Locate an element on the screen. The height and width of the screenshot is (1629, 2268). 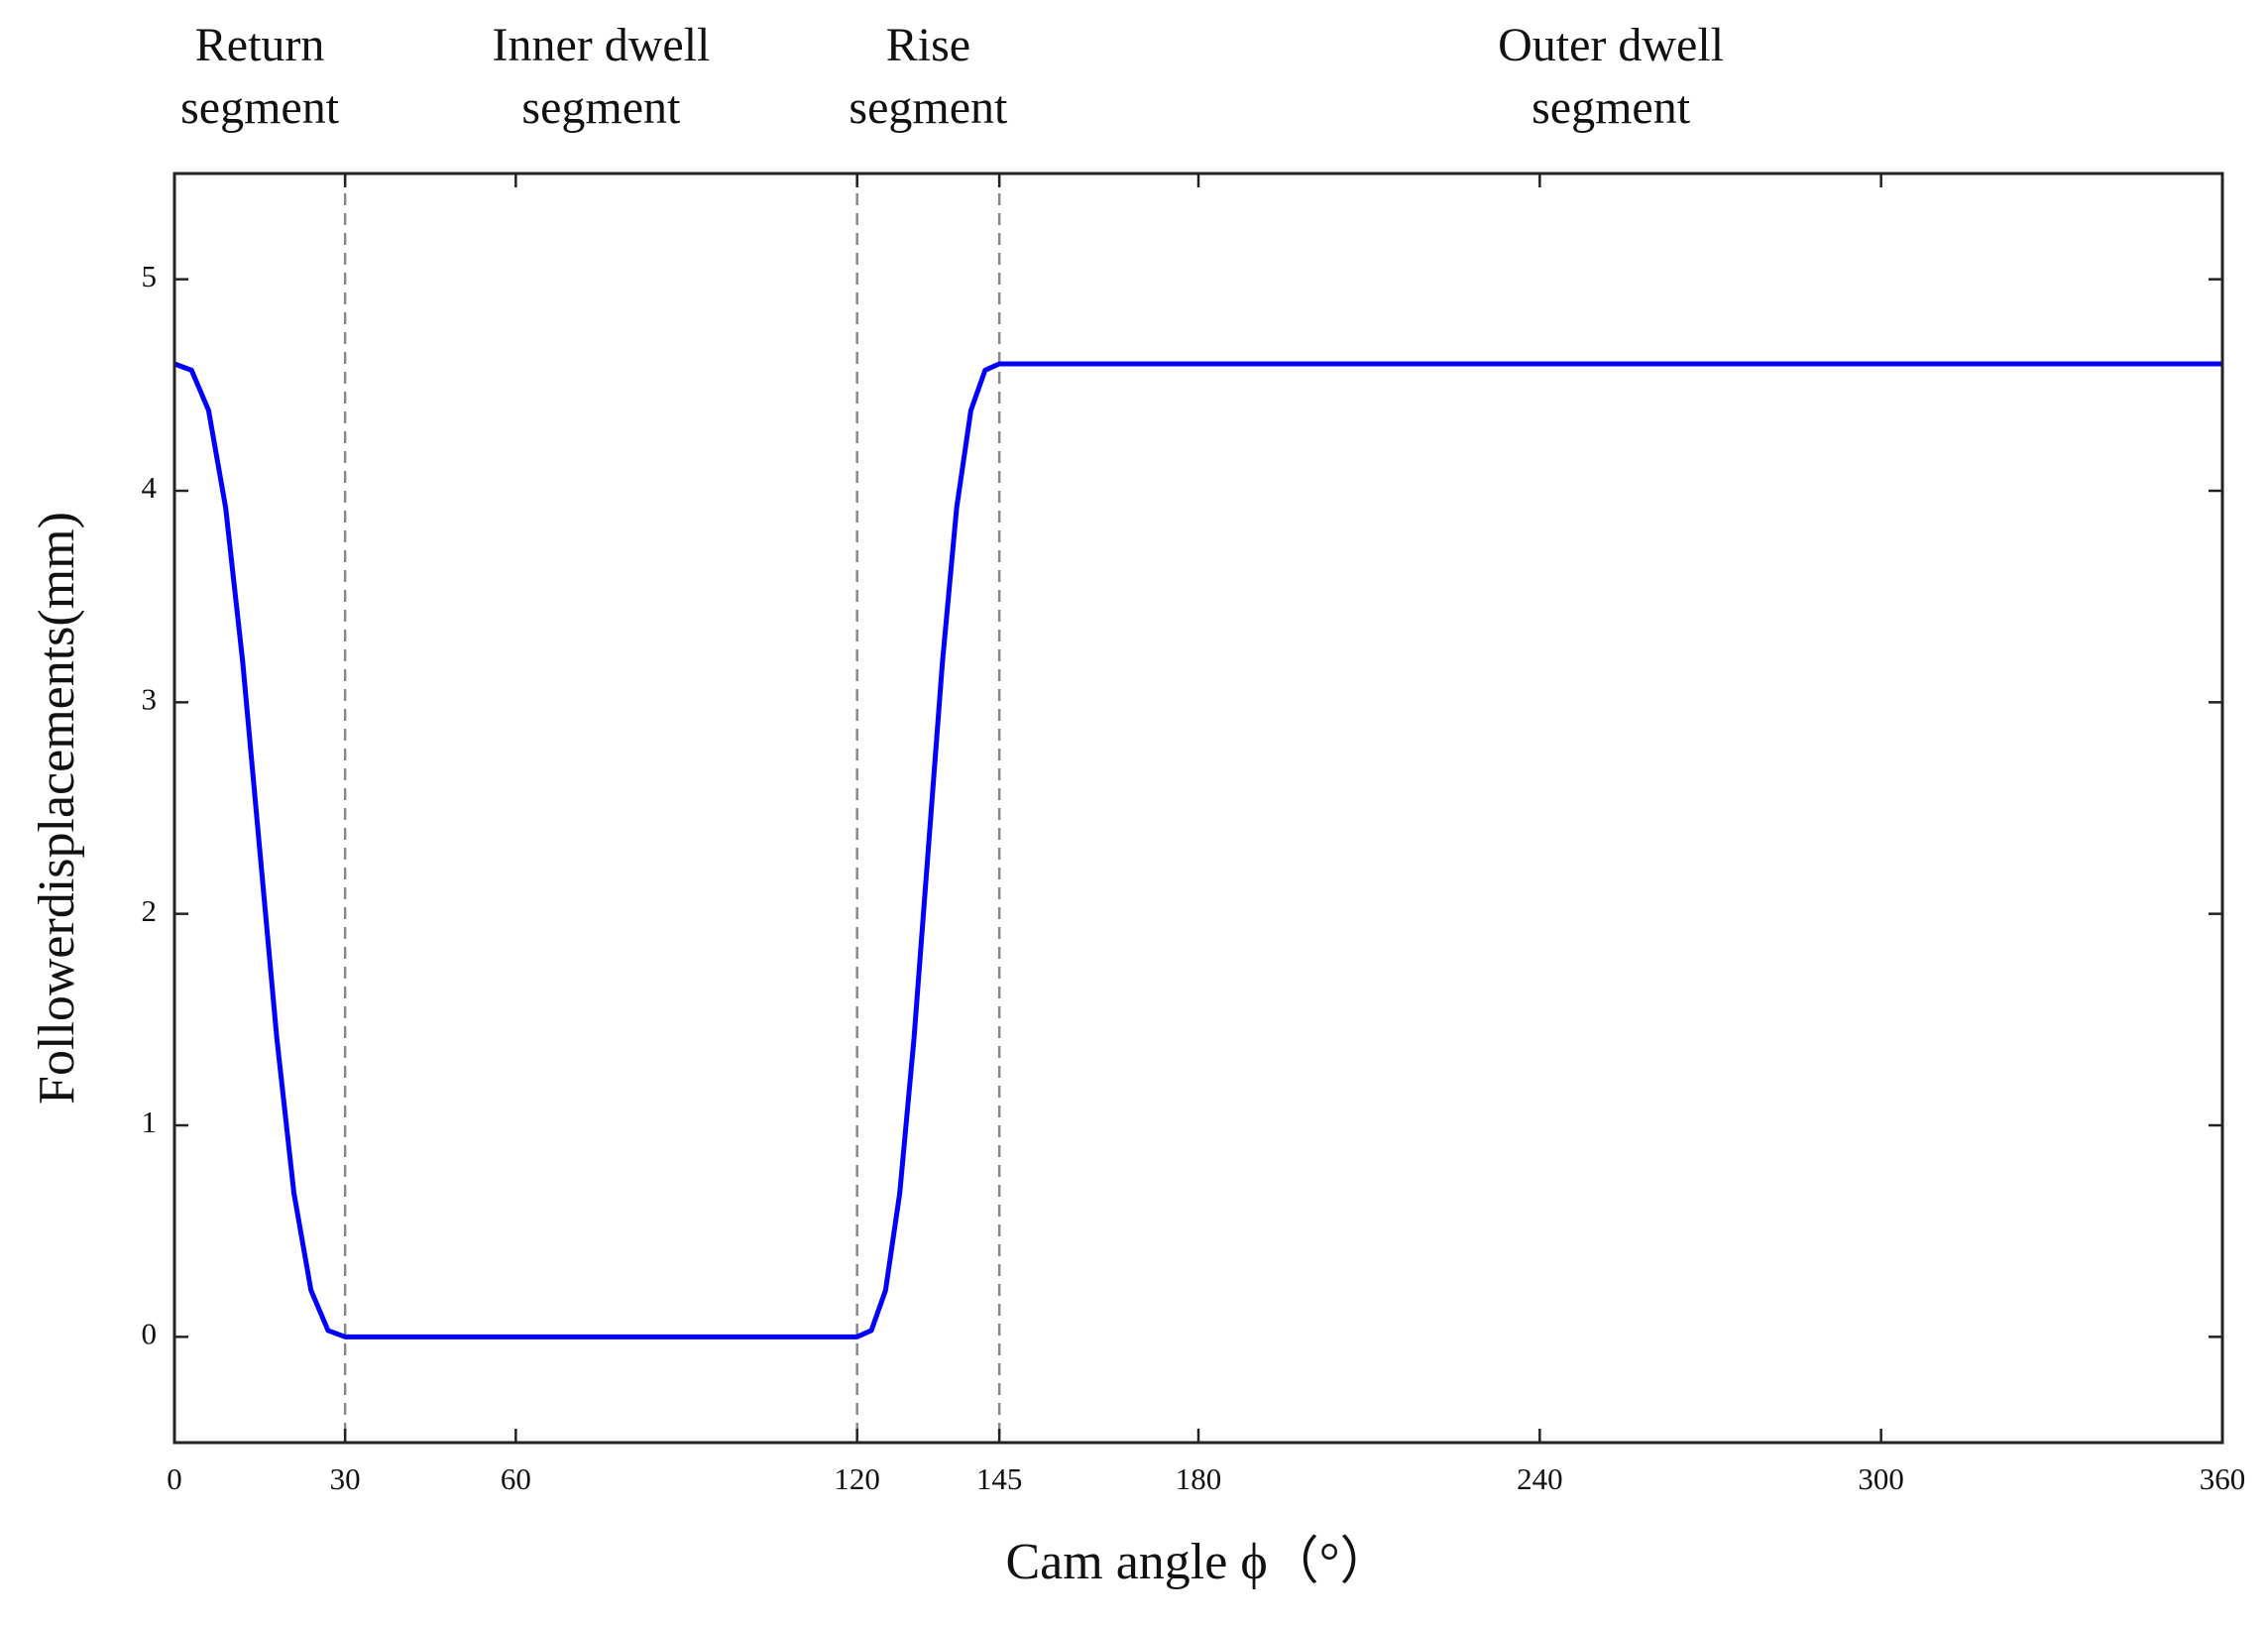
segment-label: Return is located at coordinates (260, 45).